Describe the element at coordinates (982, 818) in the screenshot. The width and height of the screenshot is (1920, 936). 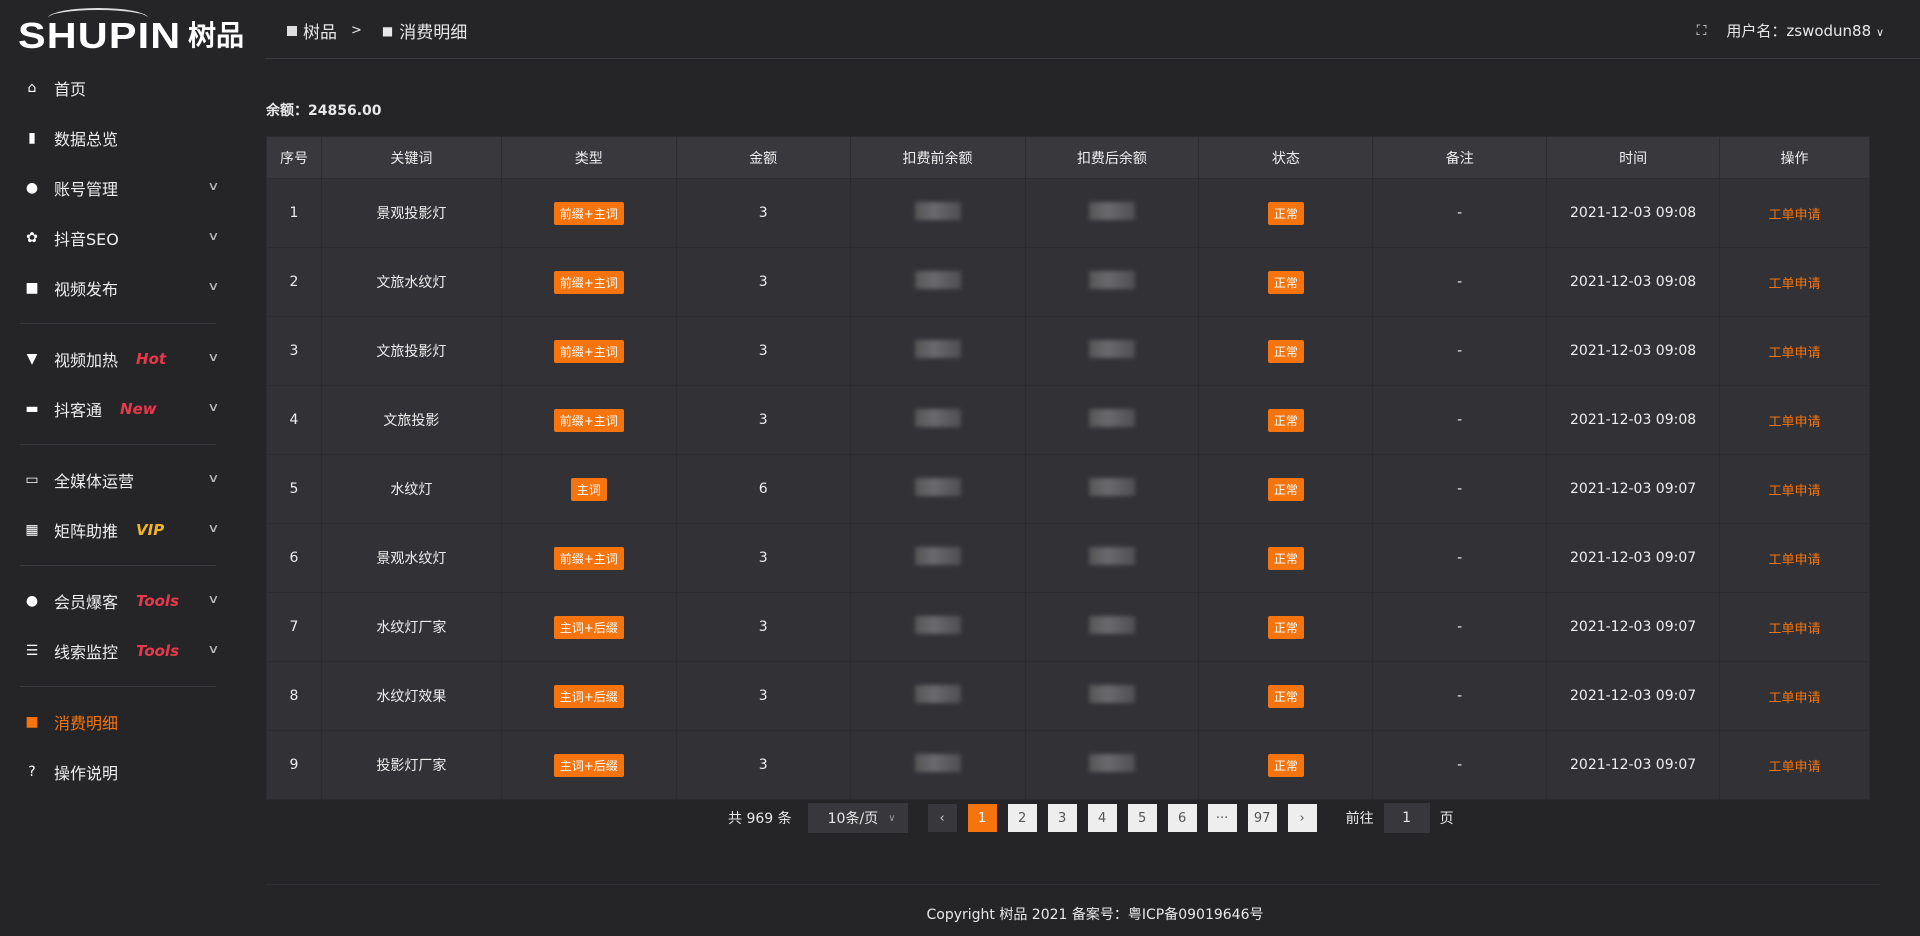
I see `page-button: 1` at that location.